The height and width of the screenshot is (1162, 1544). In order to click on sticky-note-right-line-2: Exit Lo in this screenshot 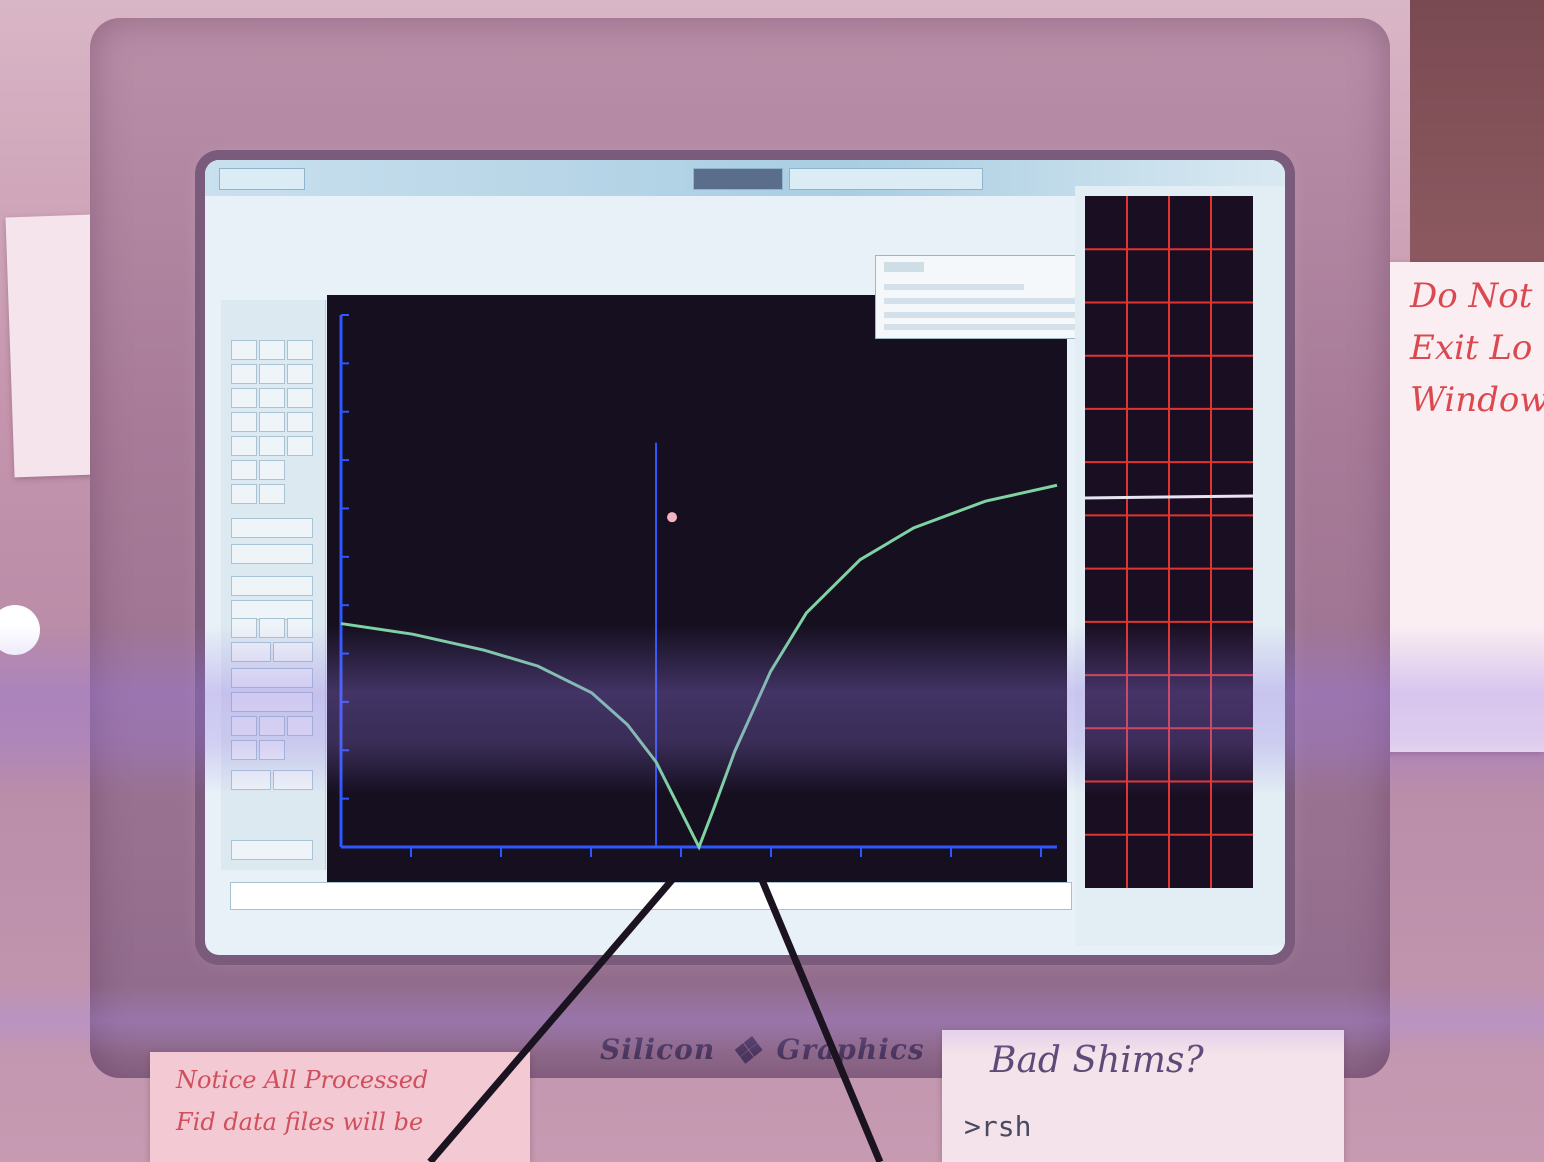, I will do `click(1471, 348)`.